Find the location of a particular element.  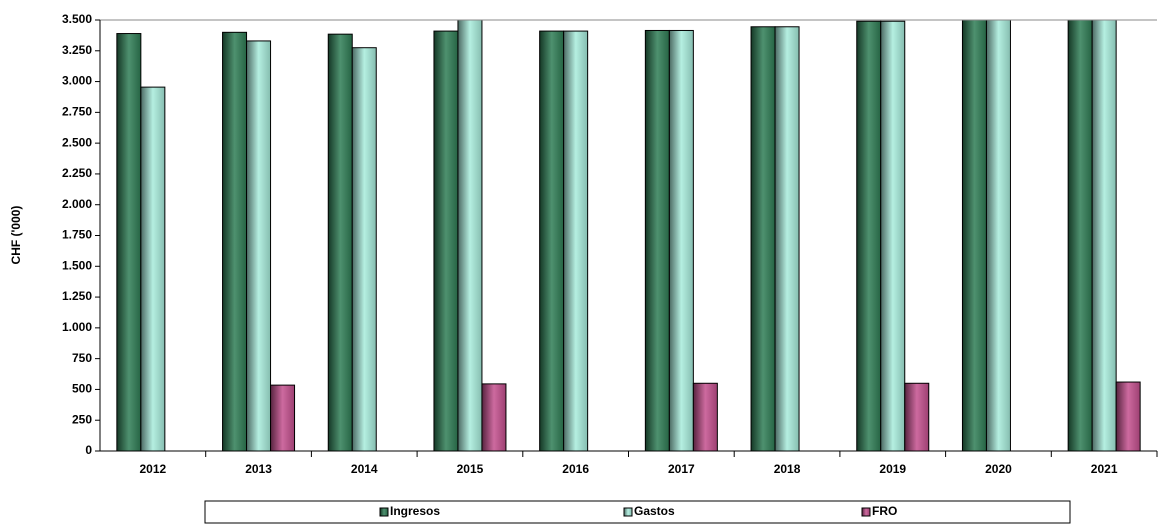

x-tick-label: 2017 is located at coordinates (681, 469).